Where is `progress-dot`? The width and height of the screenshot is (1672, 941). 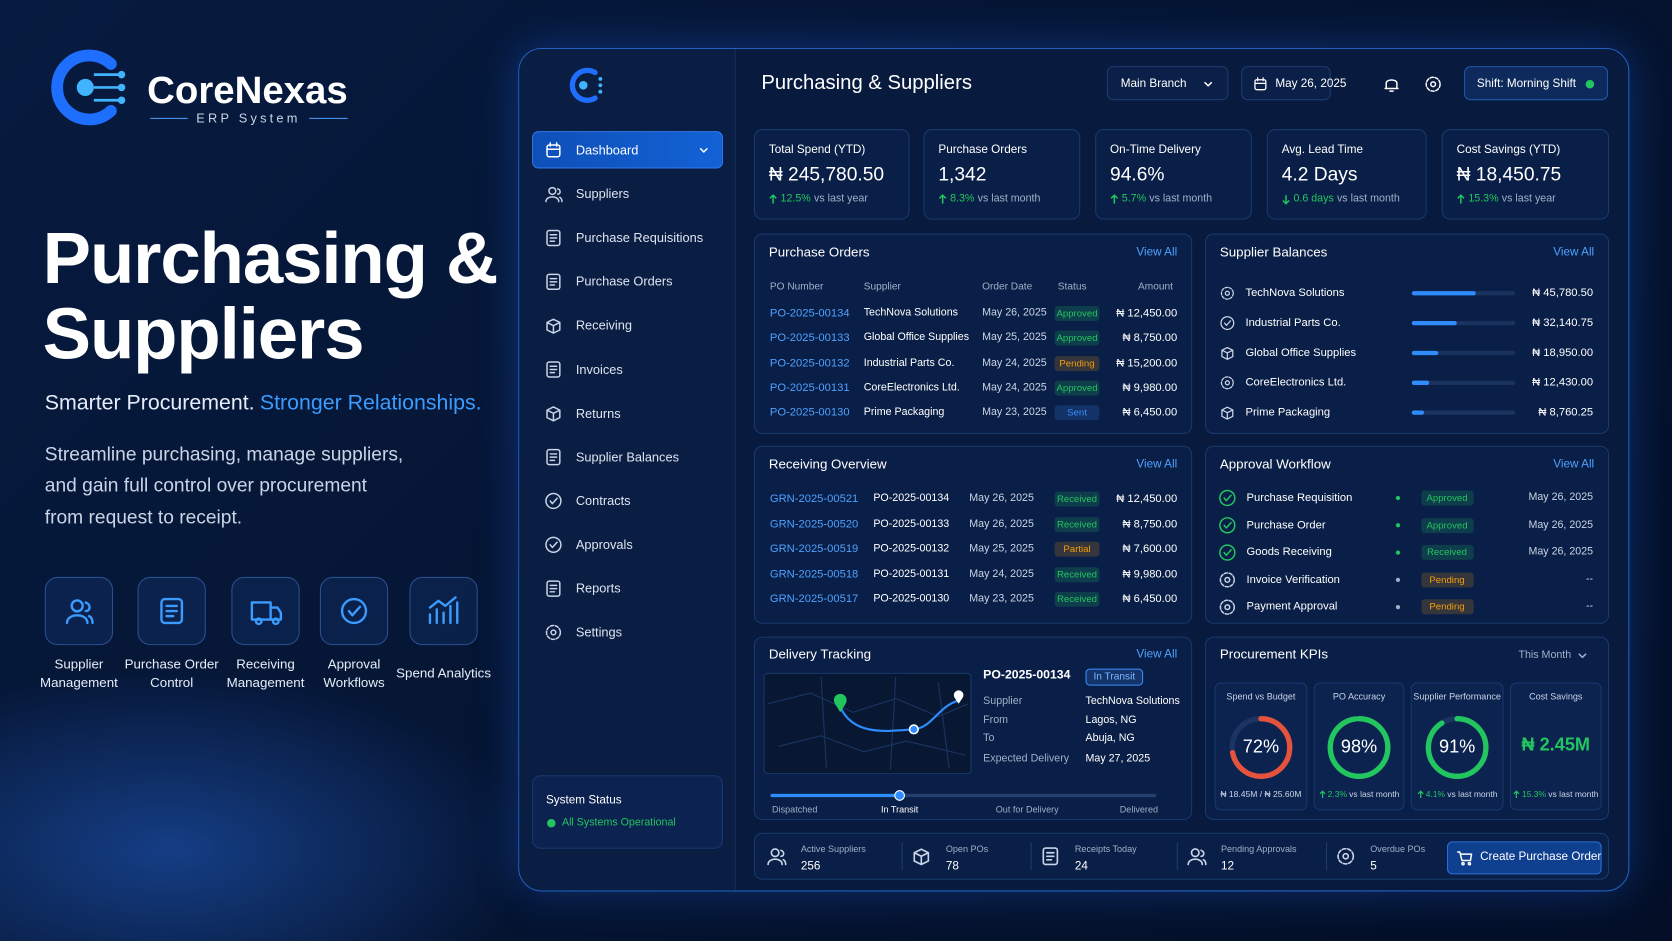 progress-dot is located at coordinates (899, 795).